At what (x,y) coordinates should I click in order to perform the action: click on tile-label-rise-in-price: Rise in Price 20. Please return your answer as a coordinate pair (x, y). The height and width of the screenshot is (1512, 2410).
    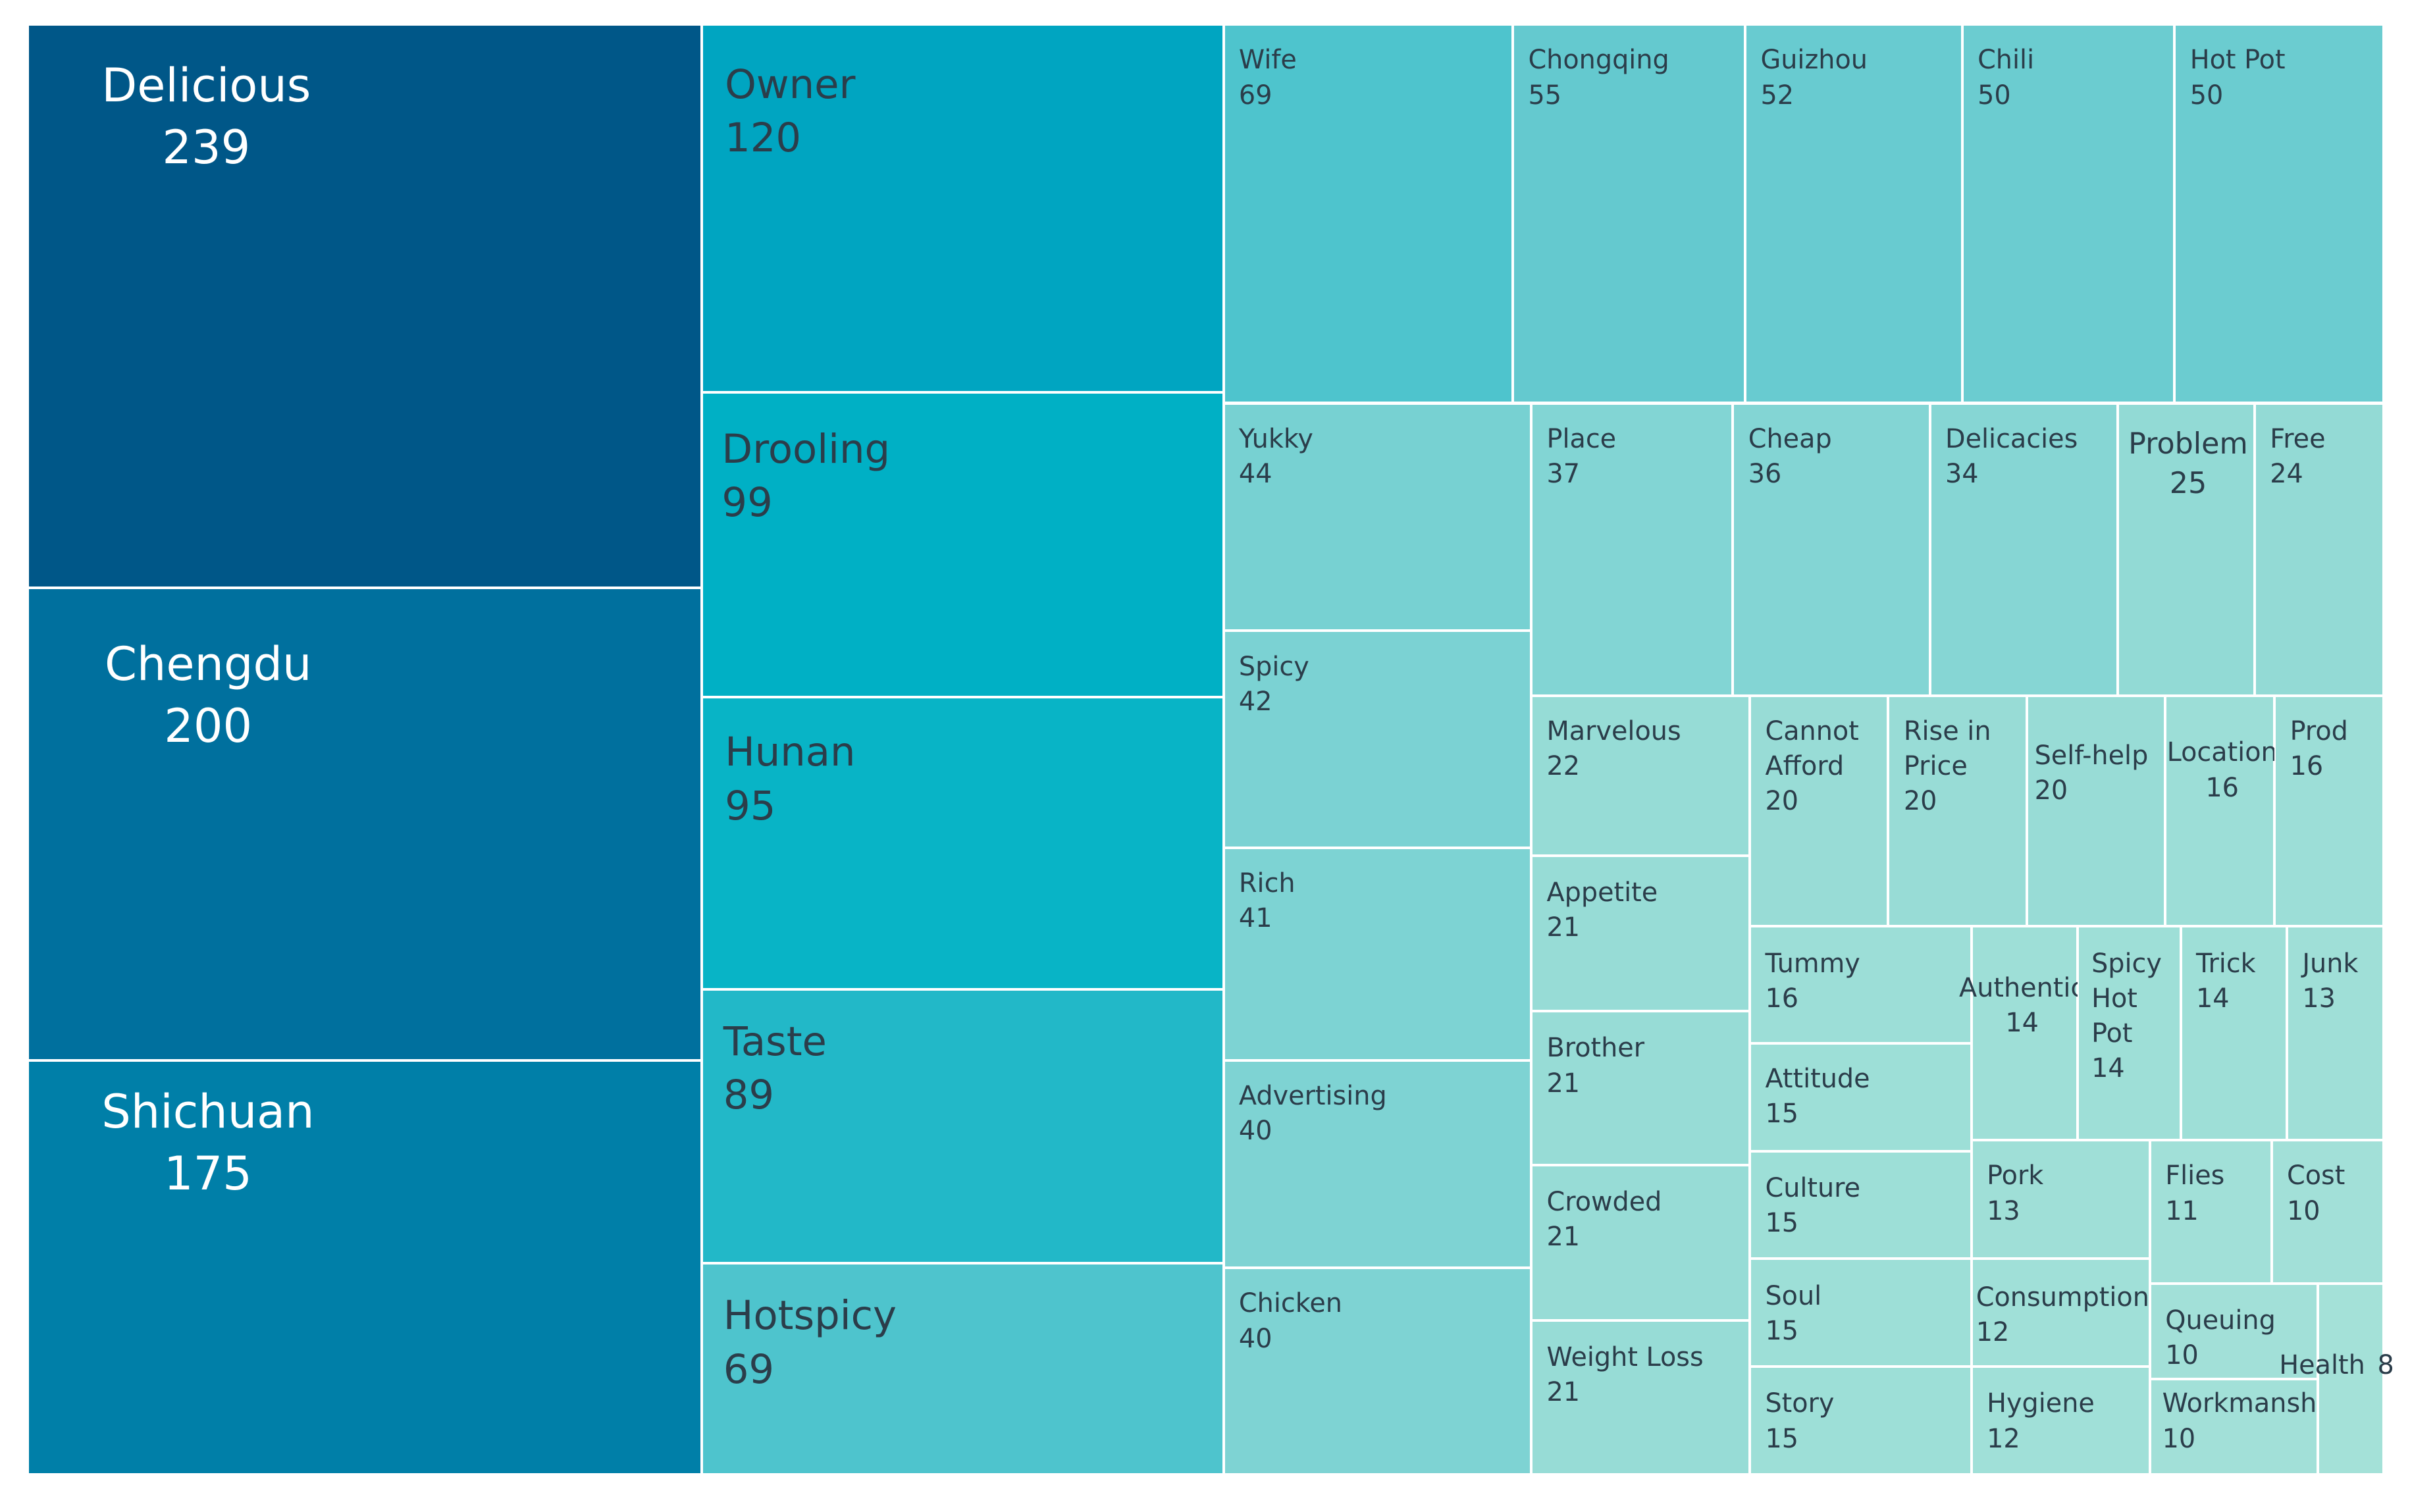
    Looking at the image, I should click on (1947, 767).